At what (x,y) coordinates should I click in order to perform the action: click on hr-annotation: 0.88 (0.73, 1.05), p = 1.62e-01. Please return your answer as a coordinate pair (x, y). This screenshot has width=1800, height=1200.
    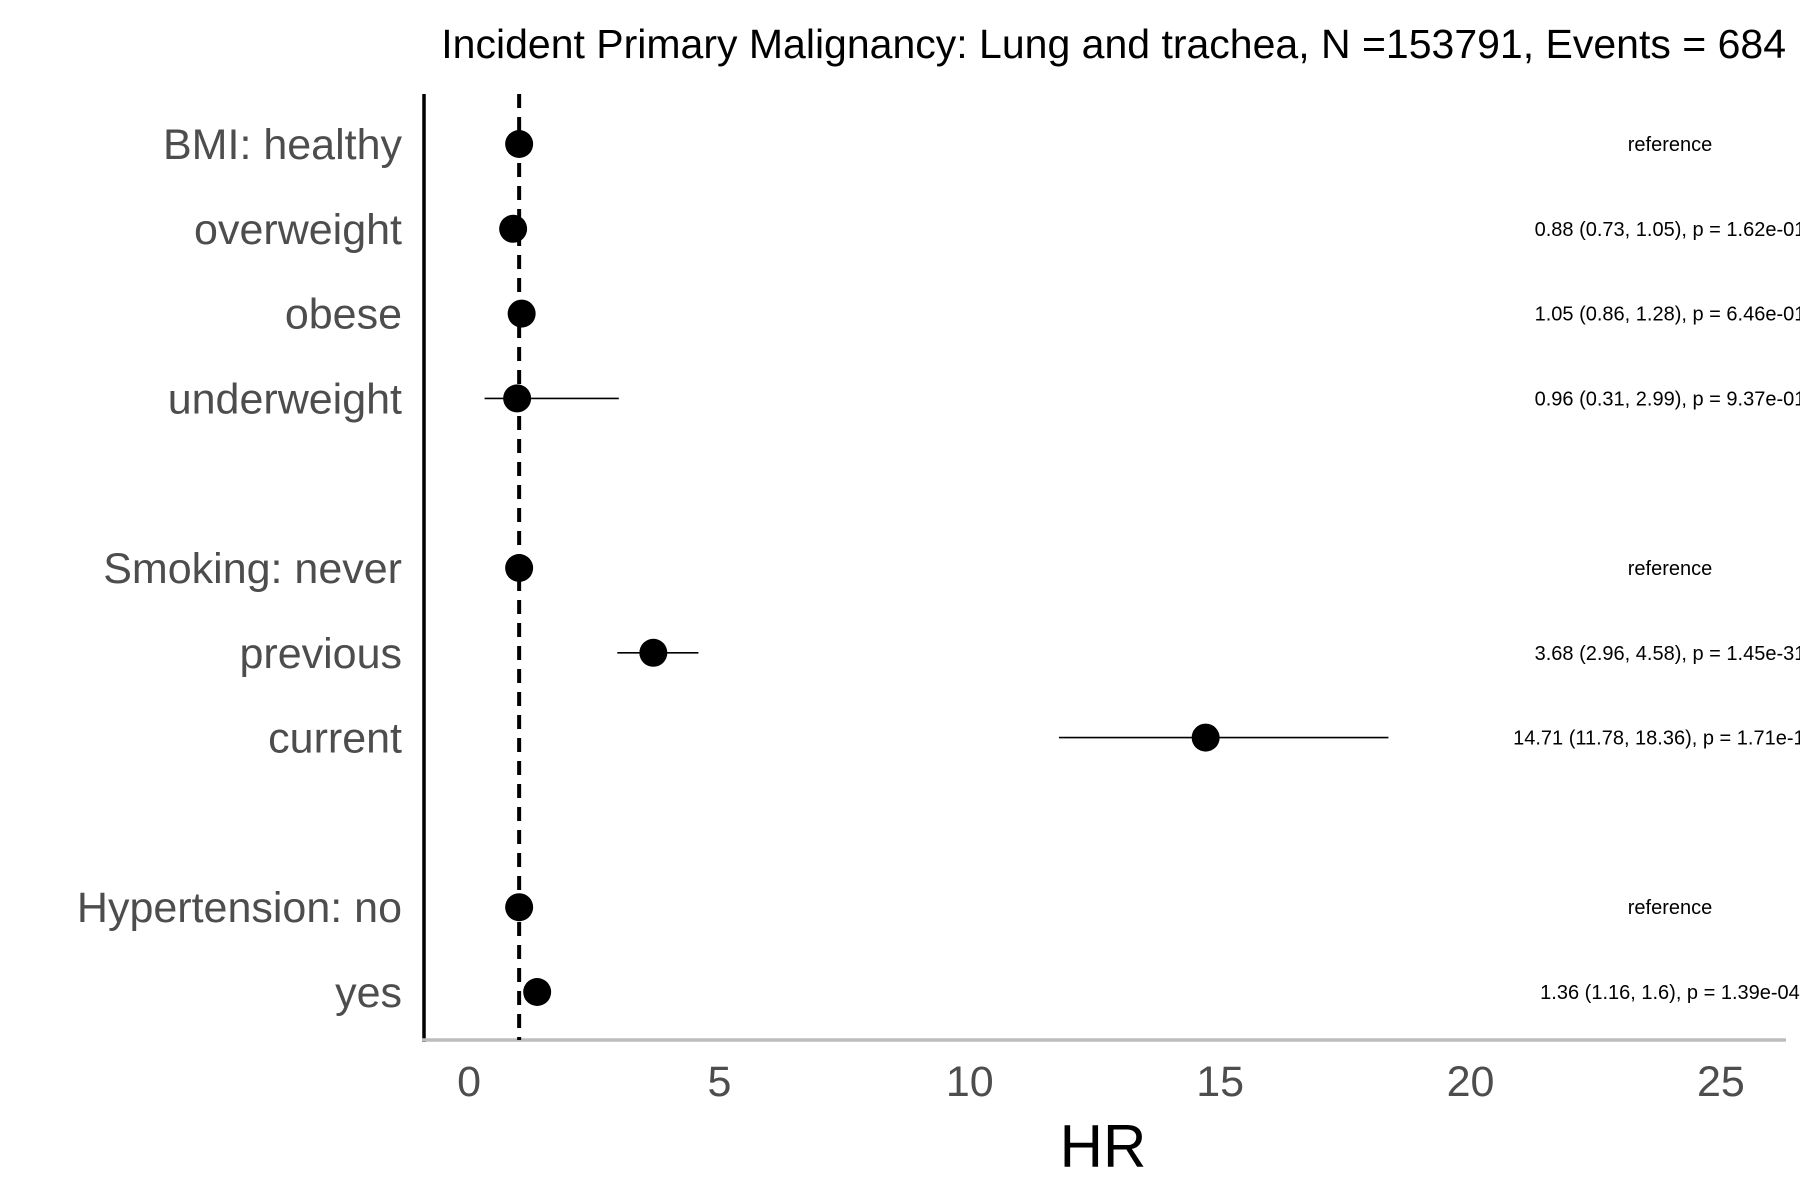
    Looking at the image, I should click on (1667, 230).